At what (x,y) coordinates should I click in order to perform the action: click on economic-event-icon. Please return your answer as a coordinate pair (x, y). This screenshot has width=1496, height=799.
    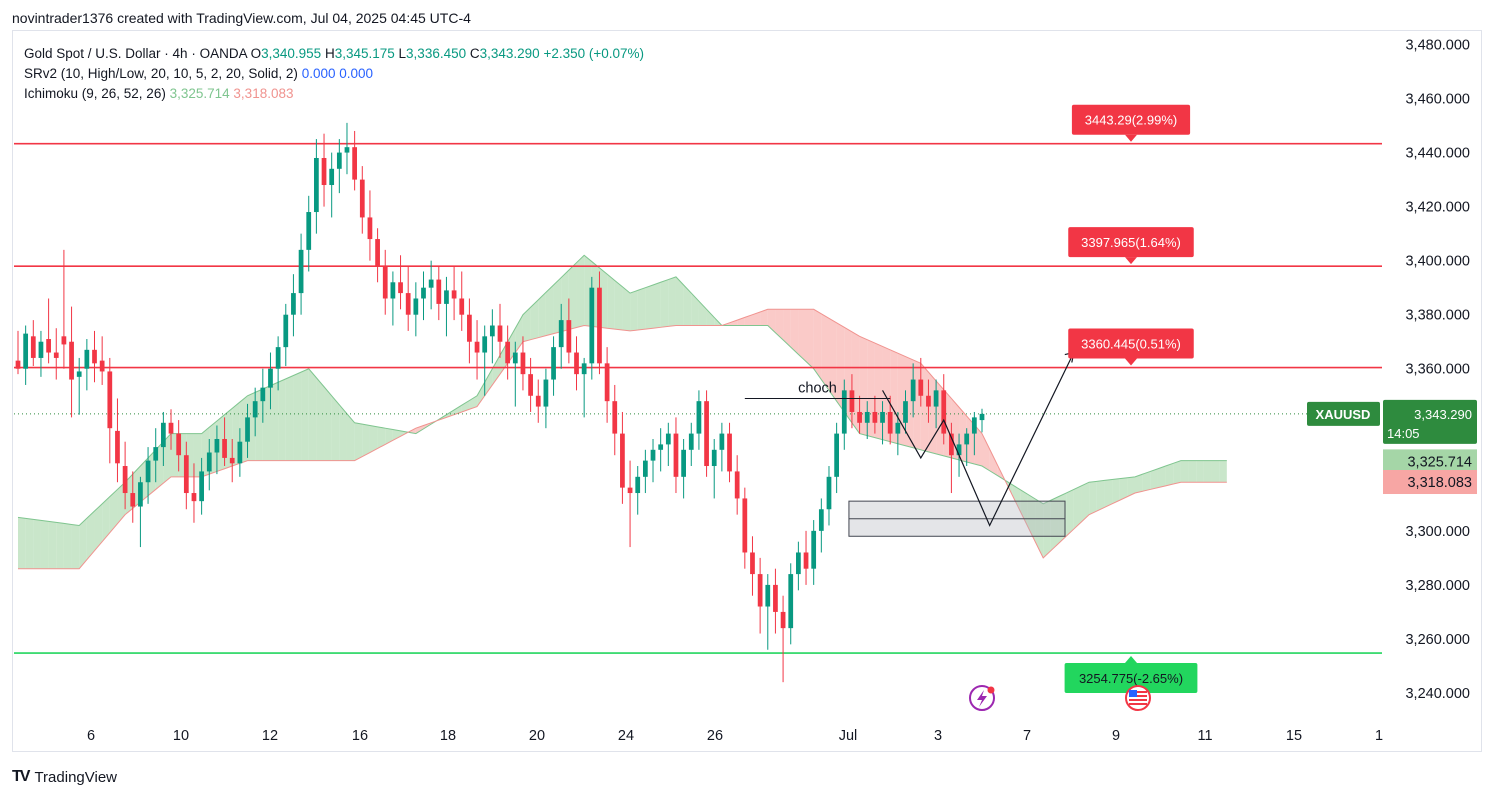
    Looking at the image, I should click on (982, 698).